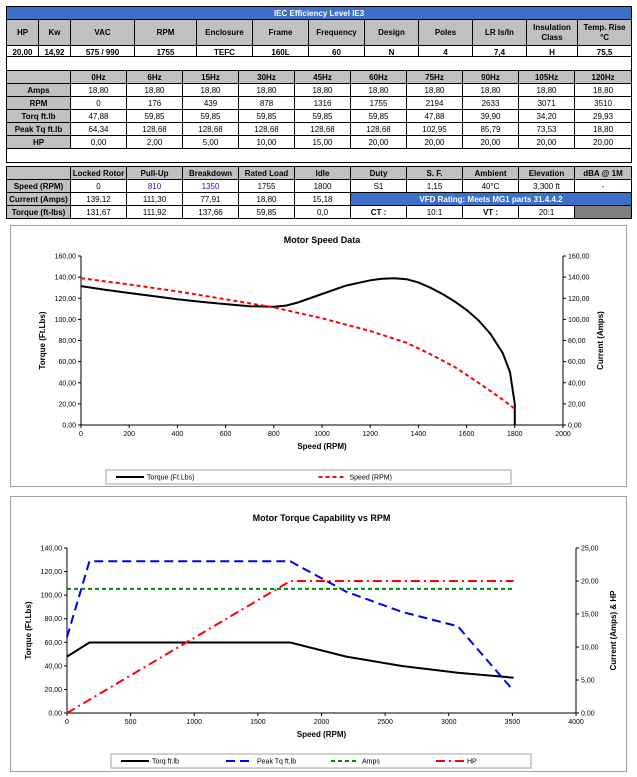 Image resolution: width=637 pixels, height=777 pixels. I want to click on freq-header-cell: 45Hz, so click(322, 77).